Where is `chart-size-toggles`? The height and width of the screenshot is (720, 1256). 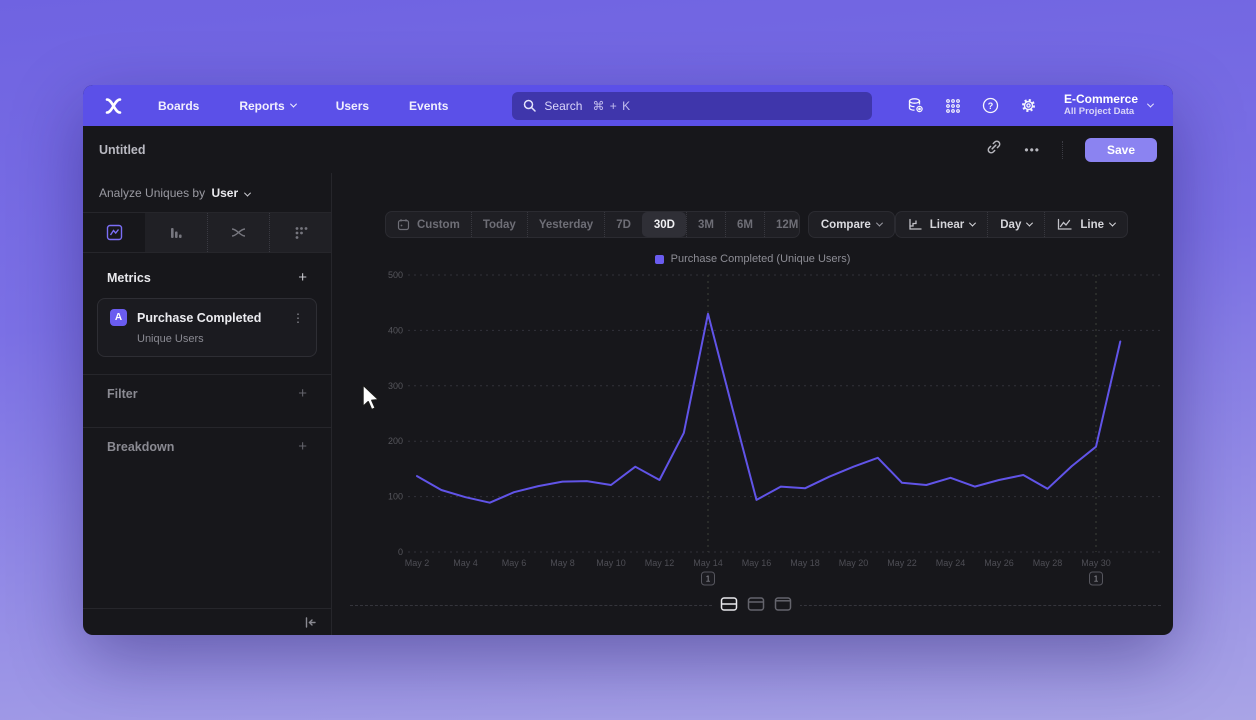
chart-size-toggles is located at coordinates (755, 604).